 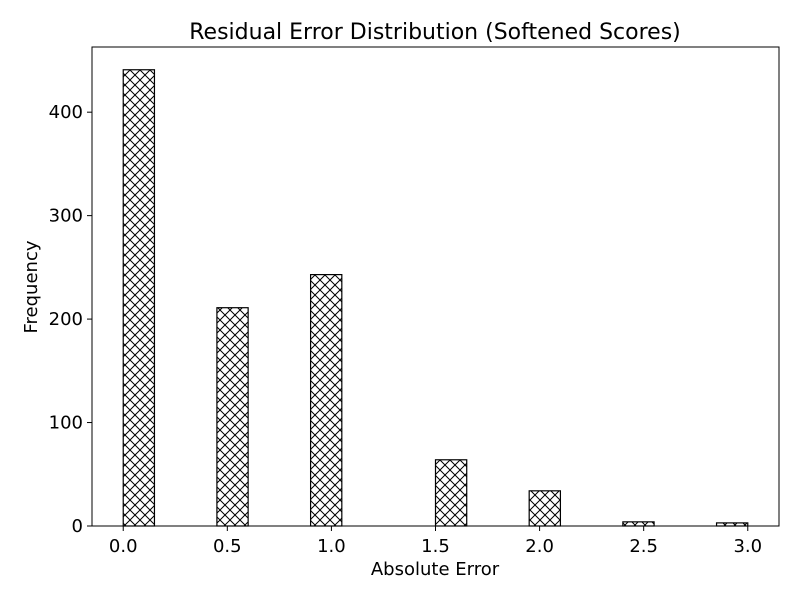 What do you see at coordinates (747, 546) in the screenshot?
I see `x-tick-label: 3.0` at bounding box center [747, 546].